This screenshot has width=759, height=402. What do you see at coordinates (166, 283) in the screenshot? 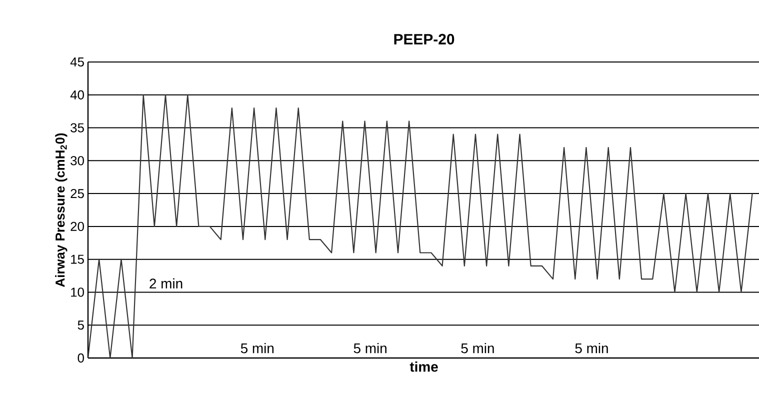
I see `annotation: 2 min` at bounding box center [166, 283].